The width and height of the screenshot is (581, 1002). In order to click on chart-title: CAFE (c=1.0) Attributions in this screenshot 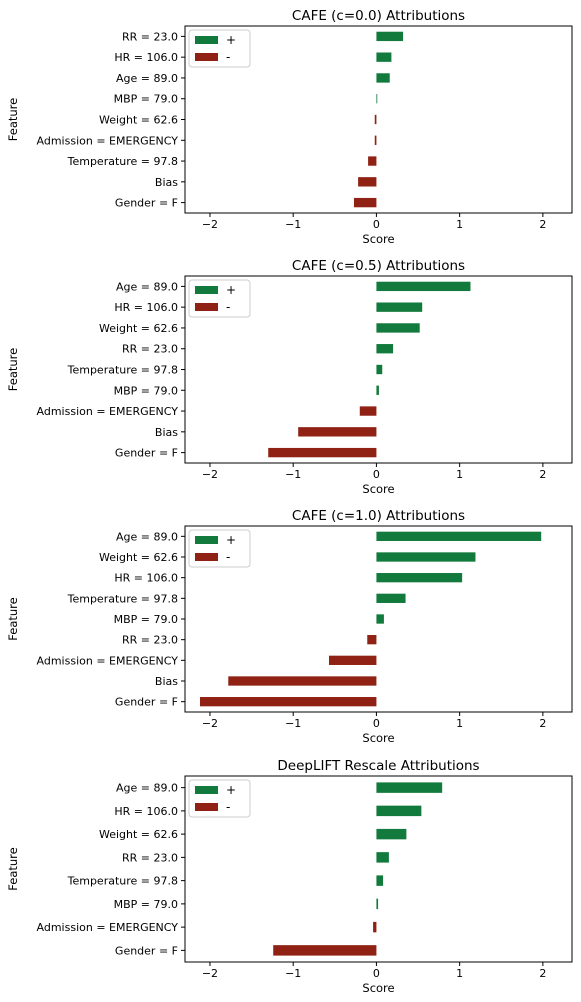, I will do `click(378, 516)`.